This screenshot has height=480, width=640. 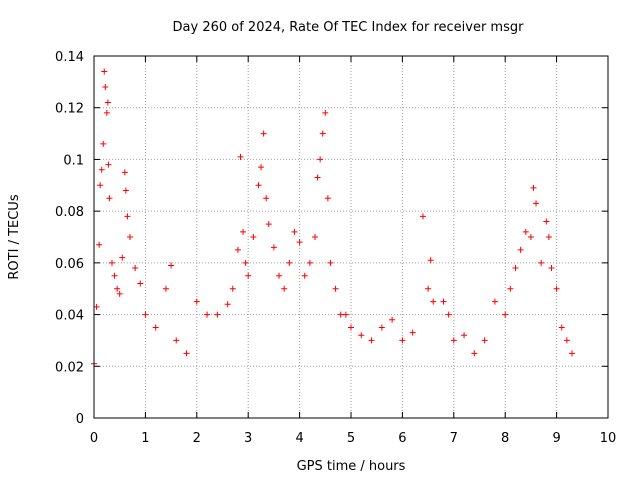 What do you see at coordinates (69, 109) in the screenshot?
I see `y-tick-label: 0.12` at bounding box center [69, 109].